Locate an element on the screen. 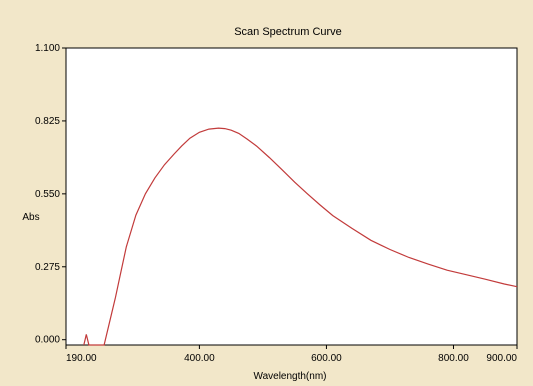  y-tick-label: 0.825 is located at coordinates (47, 121).